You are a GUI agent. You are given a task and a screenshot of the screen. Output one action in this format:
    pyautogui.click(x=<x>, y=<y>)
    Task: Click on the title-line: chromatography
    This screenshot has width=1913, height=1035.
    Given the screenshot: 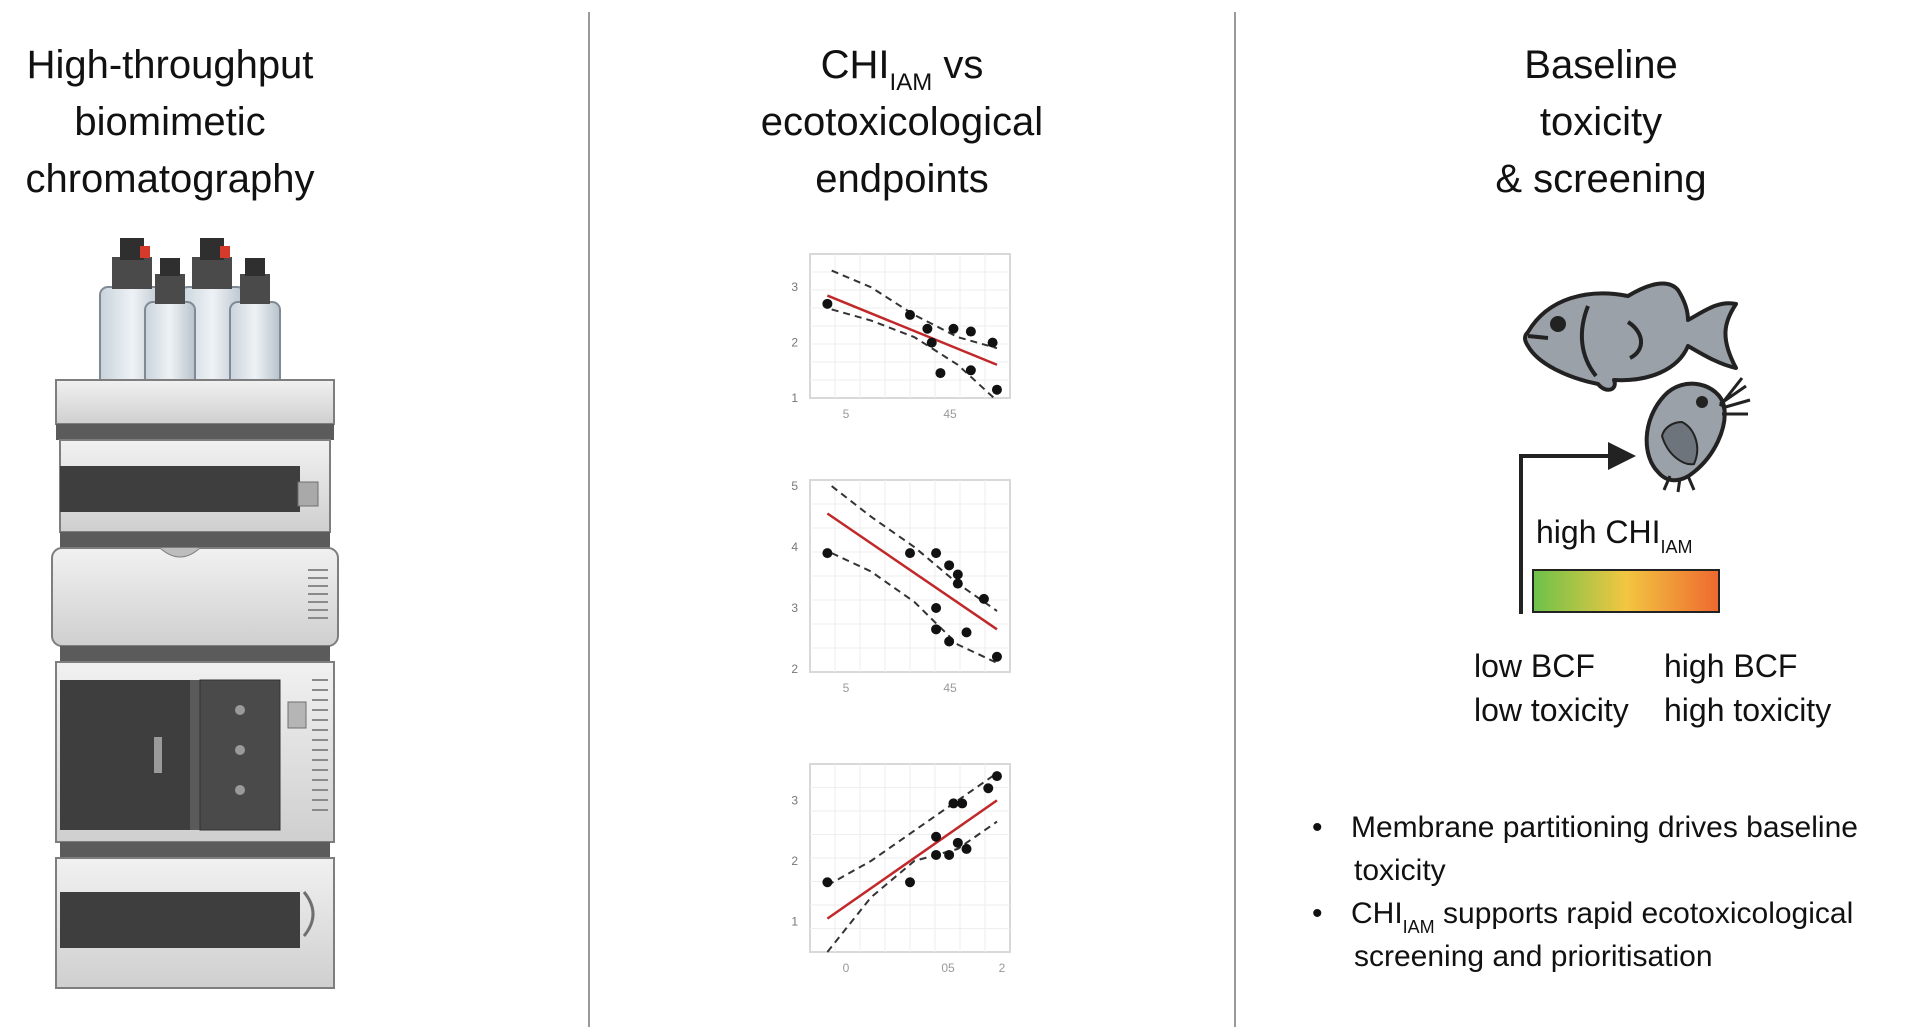 What is the action you would take?
    pyautogui.click(x=170, y=179)
    